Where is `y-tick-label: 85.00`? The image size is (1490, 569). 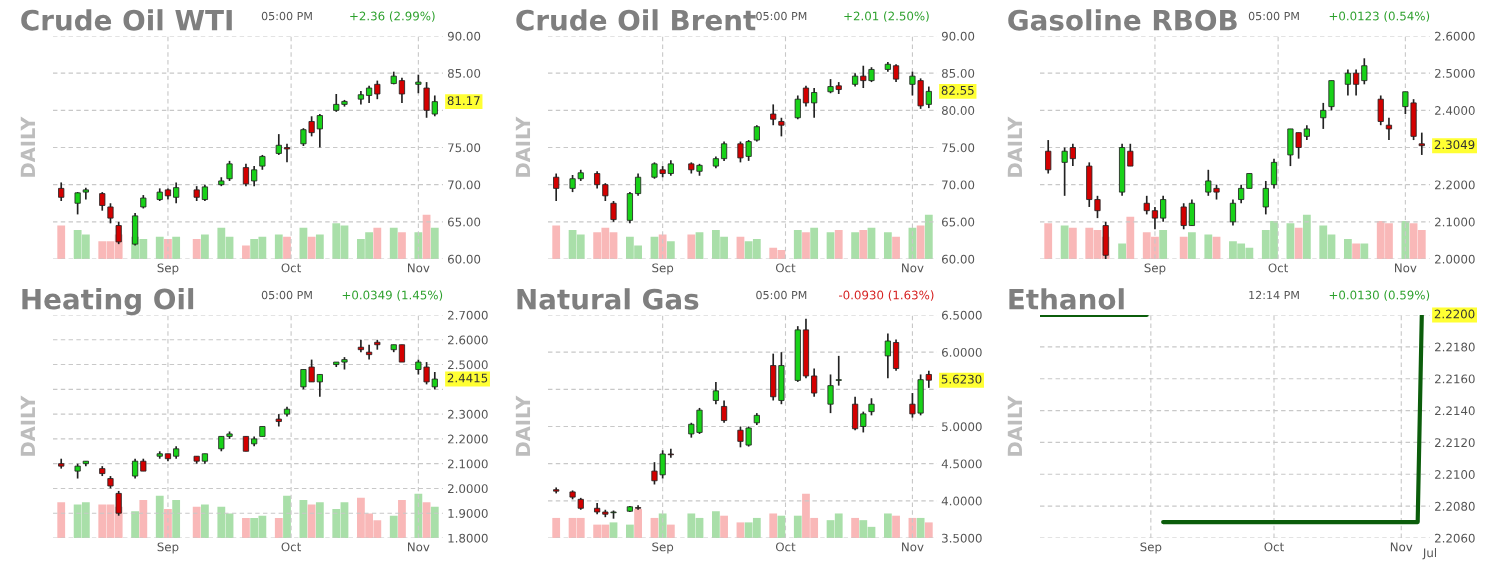
y-tick-label: 85.00 is located at coordinates (958, 73).